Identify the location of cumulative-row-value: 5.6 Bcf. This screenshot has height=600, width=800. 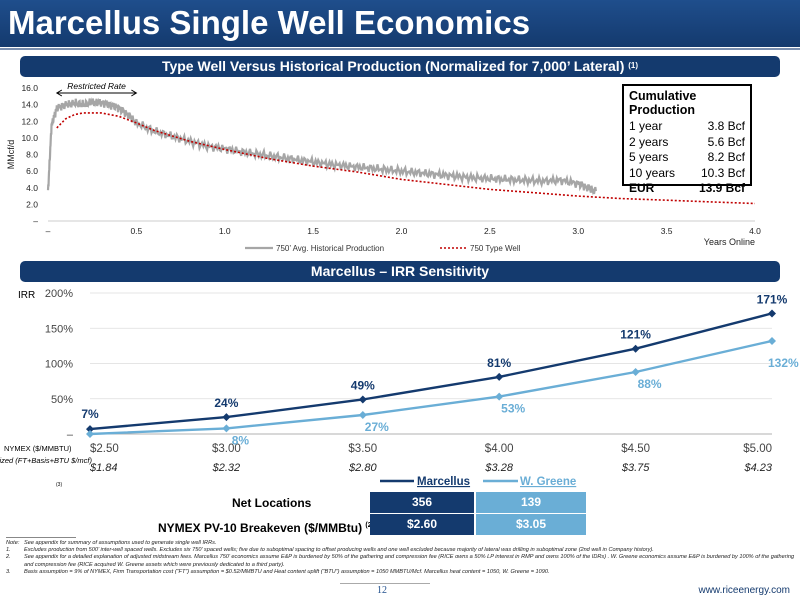
(726, 141).